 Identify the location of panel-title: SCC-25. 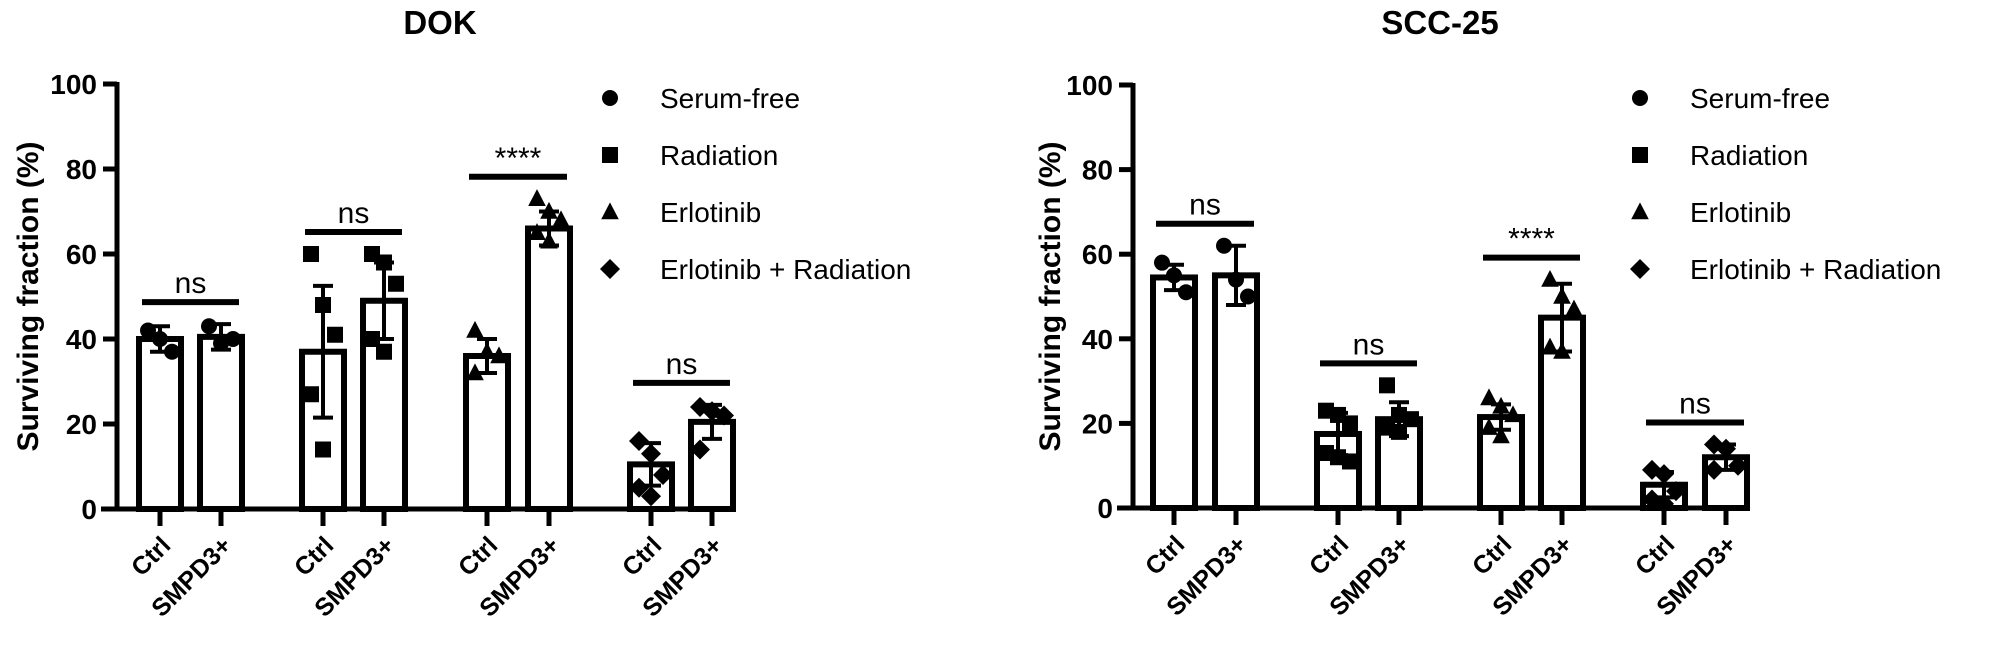
(1439, 22).